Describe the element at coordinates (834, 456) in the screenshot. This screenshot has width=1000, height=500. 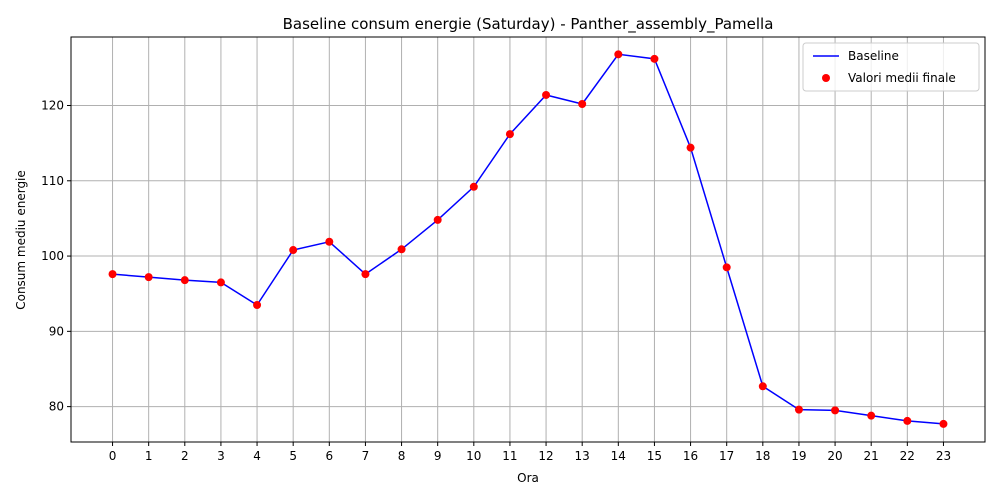
I see `x-tick-label: 20` at that location.